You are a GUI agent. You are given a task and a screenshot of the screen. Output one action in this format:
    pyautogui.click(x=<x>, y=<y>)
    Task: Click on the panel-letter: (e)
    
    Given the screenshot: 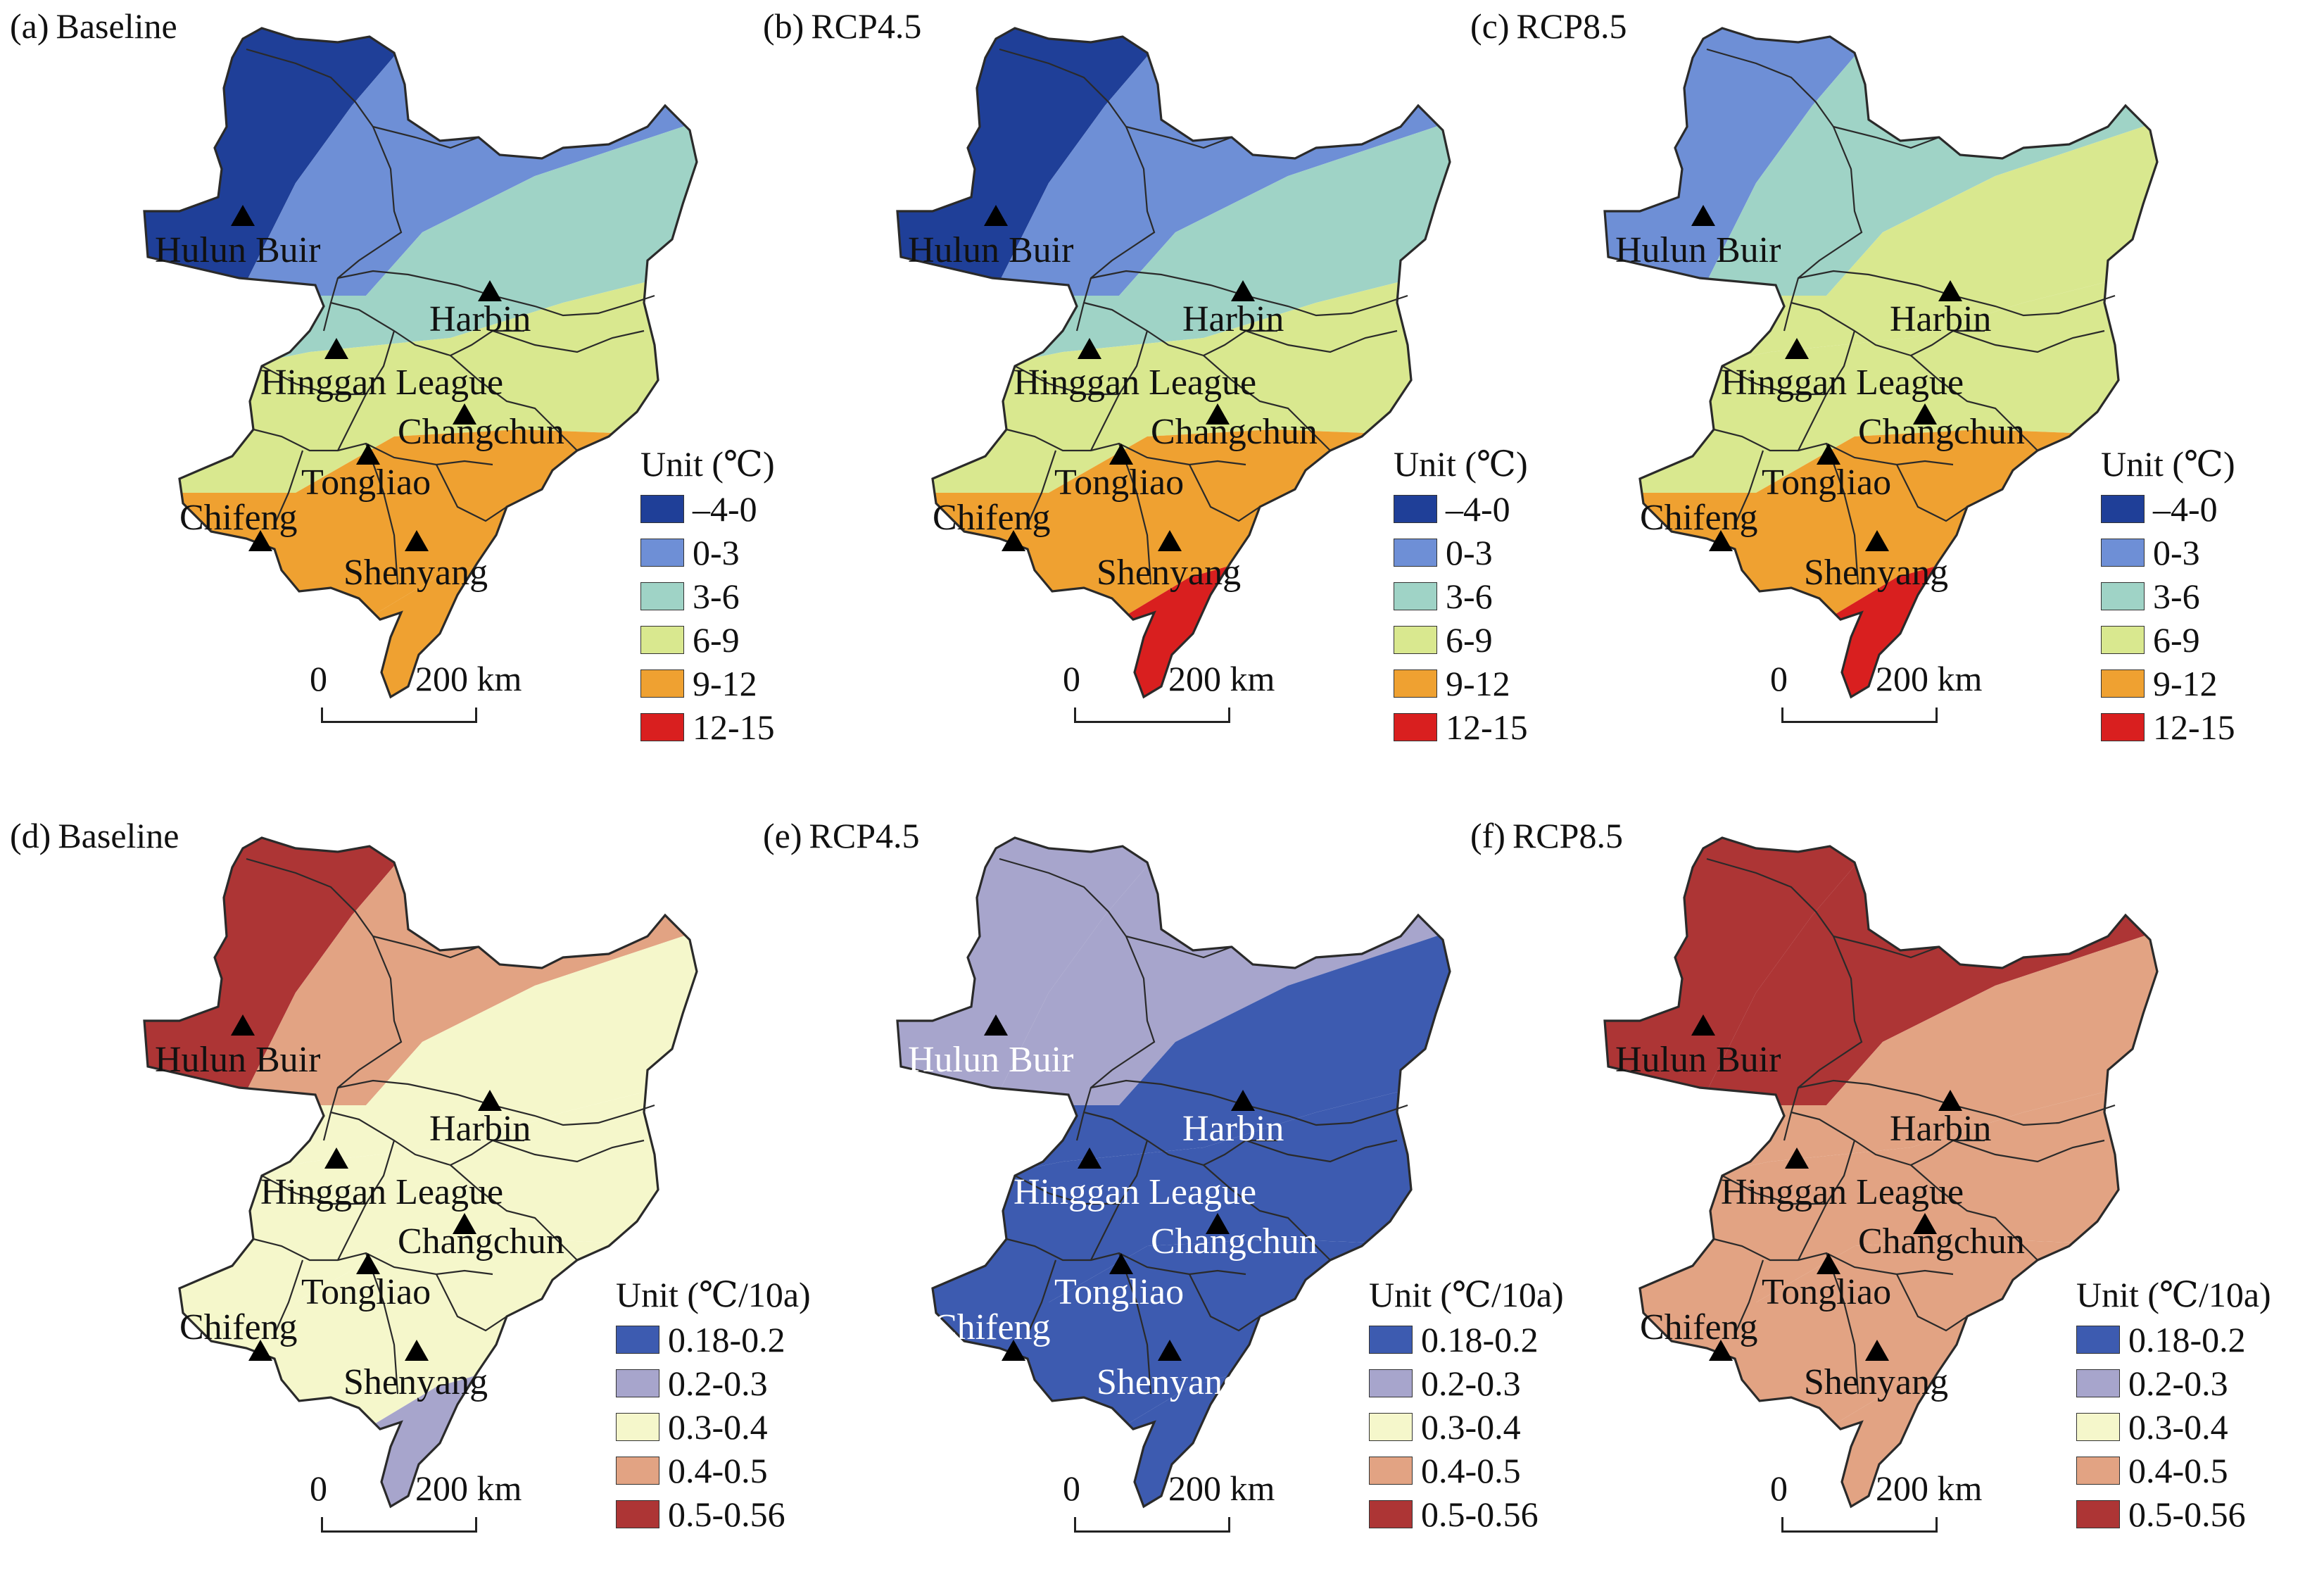 What is the action you would take?
    pyautogui.click(x=783, y=835)
    